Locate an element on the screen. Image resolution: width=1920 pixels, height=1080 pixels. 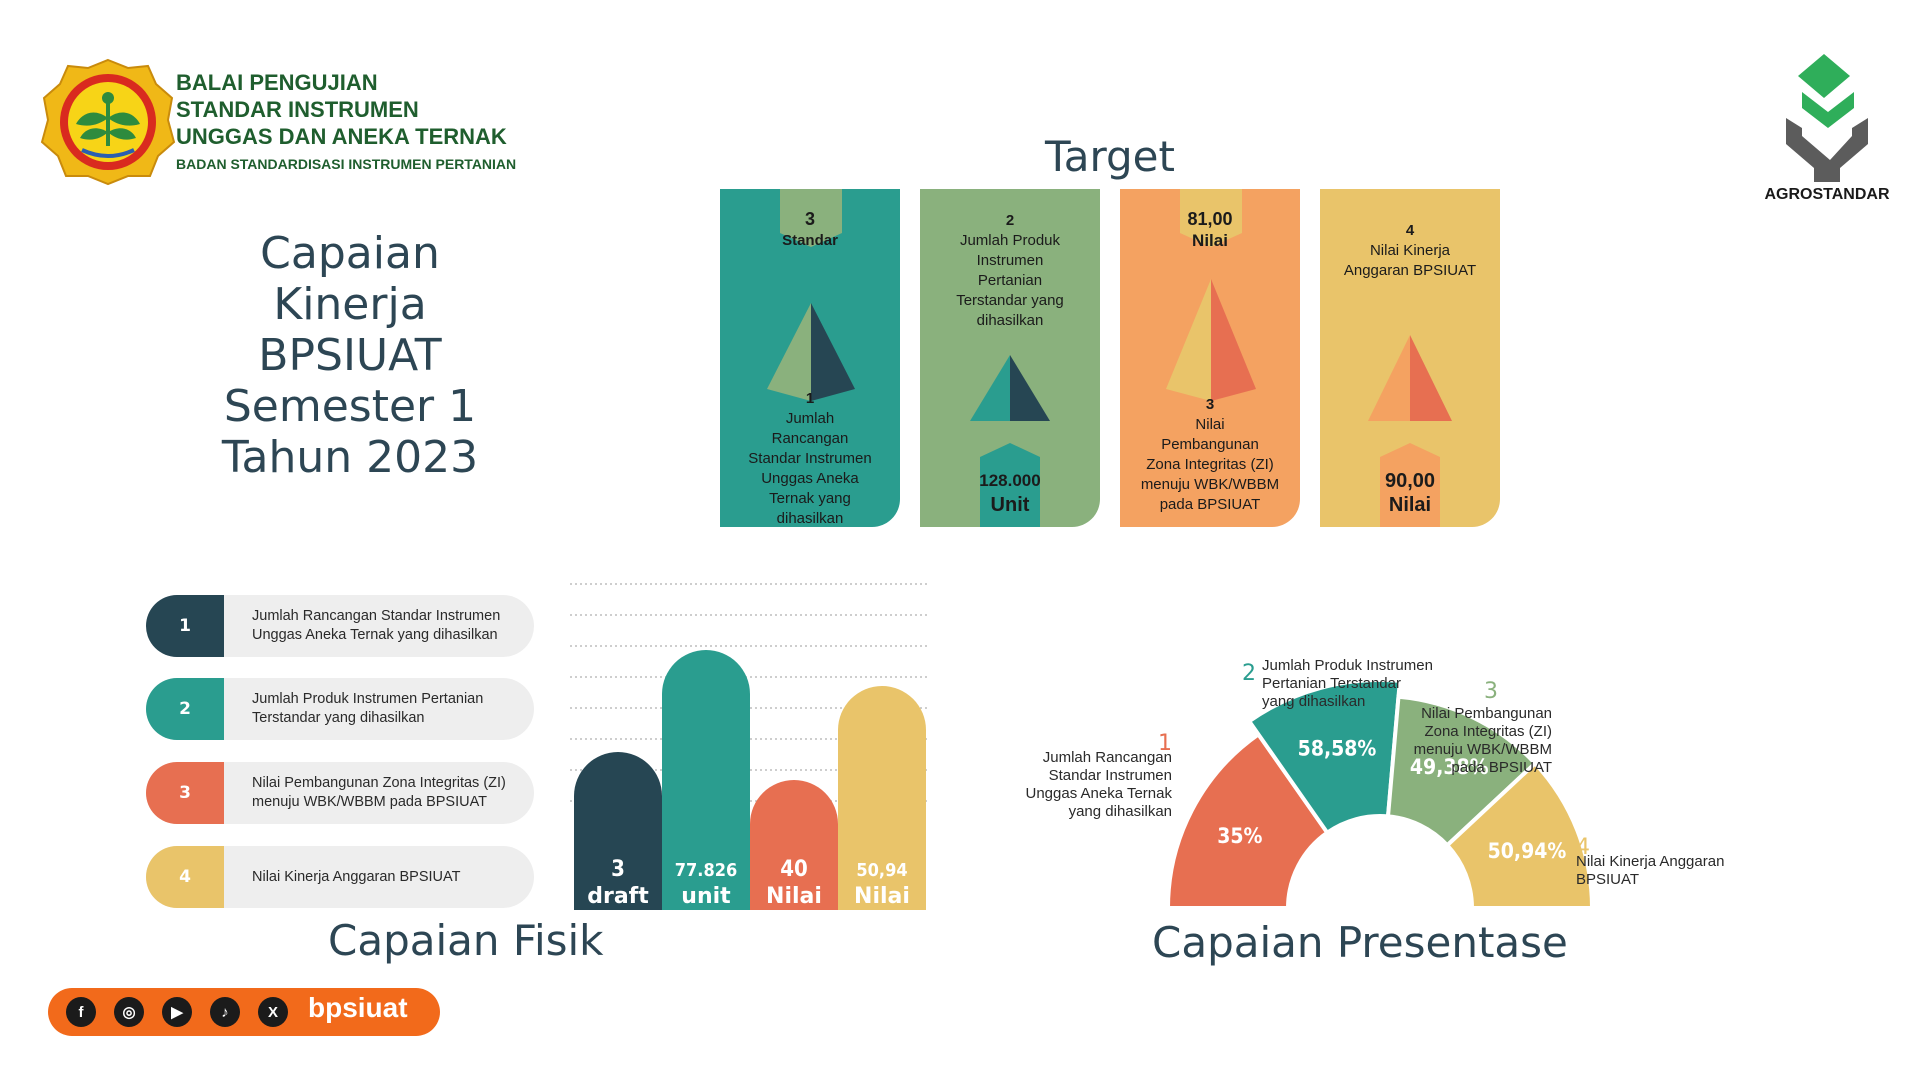
segment-value-label: 58,58% is located at coordinates (1337, 749).